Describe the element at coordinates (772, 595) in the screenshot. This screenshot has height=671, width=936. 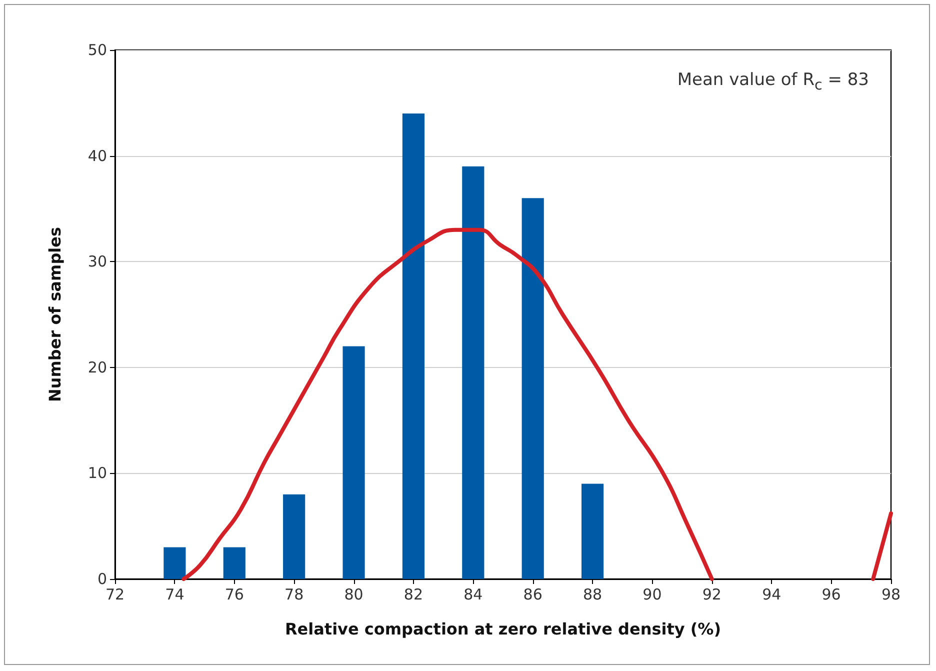
I see `x-tick-label: 94` at that location.